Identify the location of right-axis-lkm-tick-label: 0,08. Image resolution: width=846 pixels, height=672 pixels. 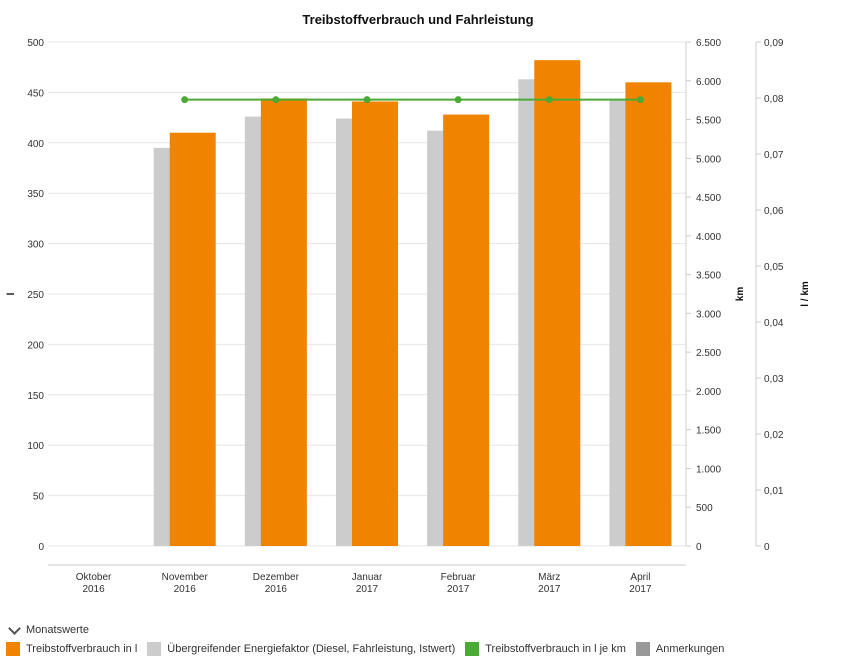
(774, 99).